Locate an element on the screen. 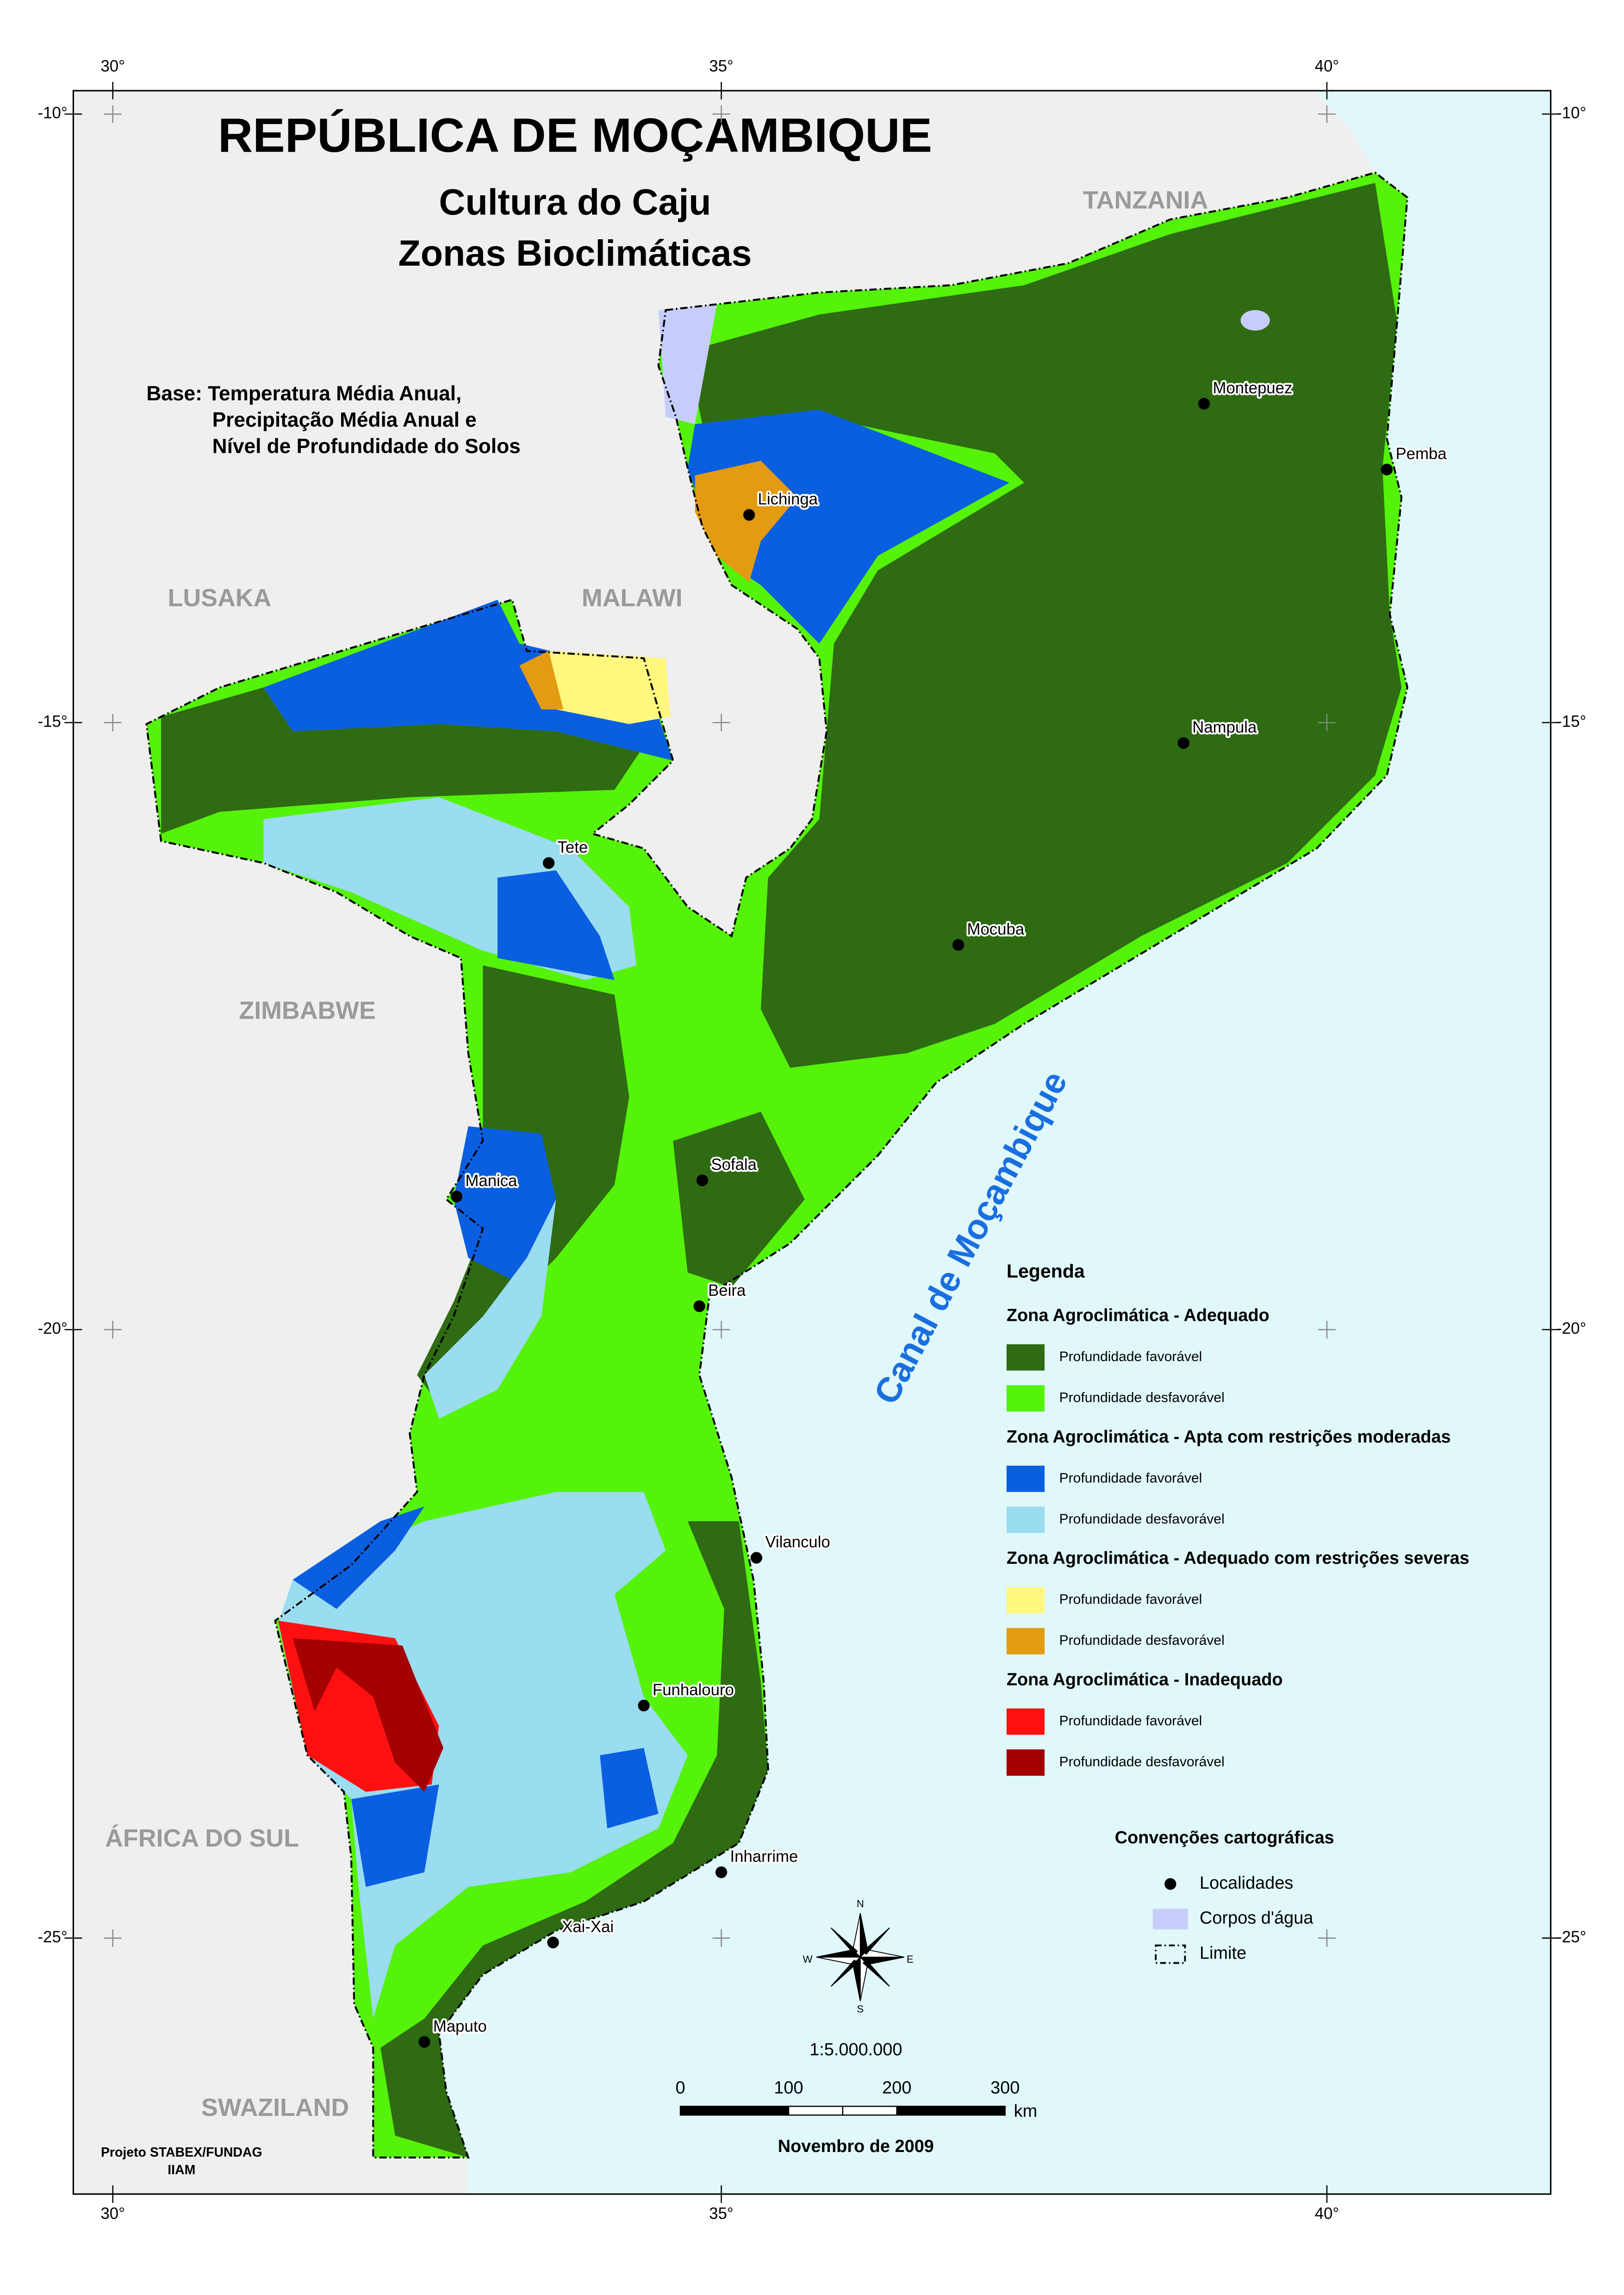 Image resolution: width=1624 pixels, height=2295 pixels. place-label: Mocuba is located at coordinates (996, 929).